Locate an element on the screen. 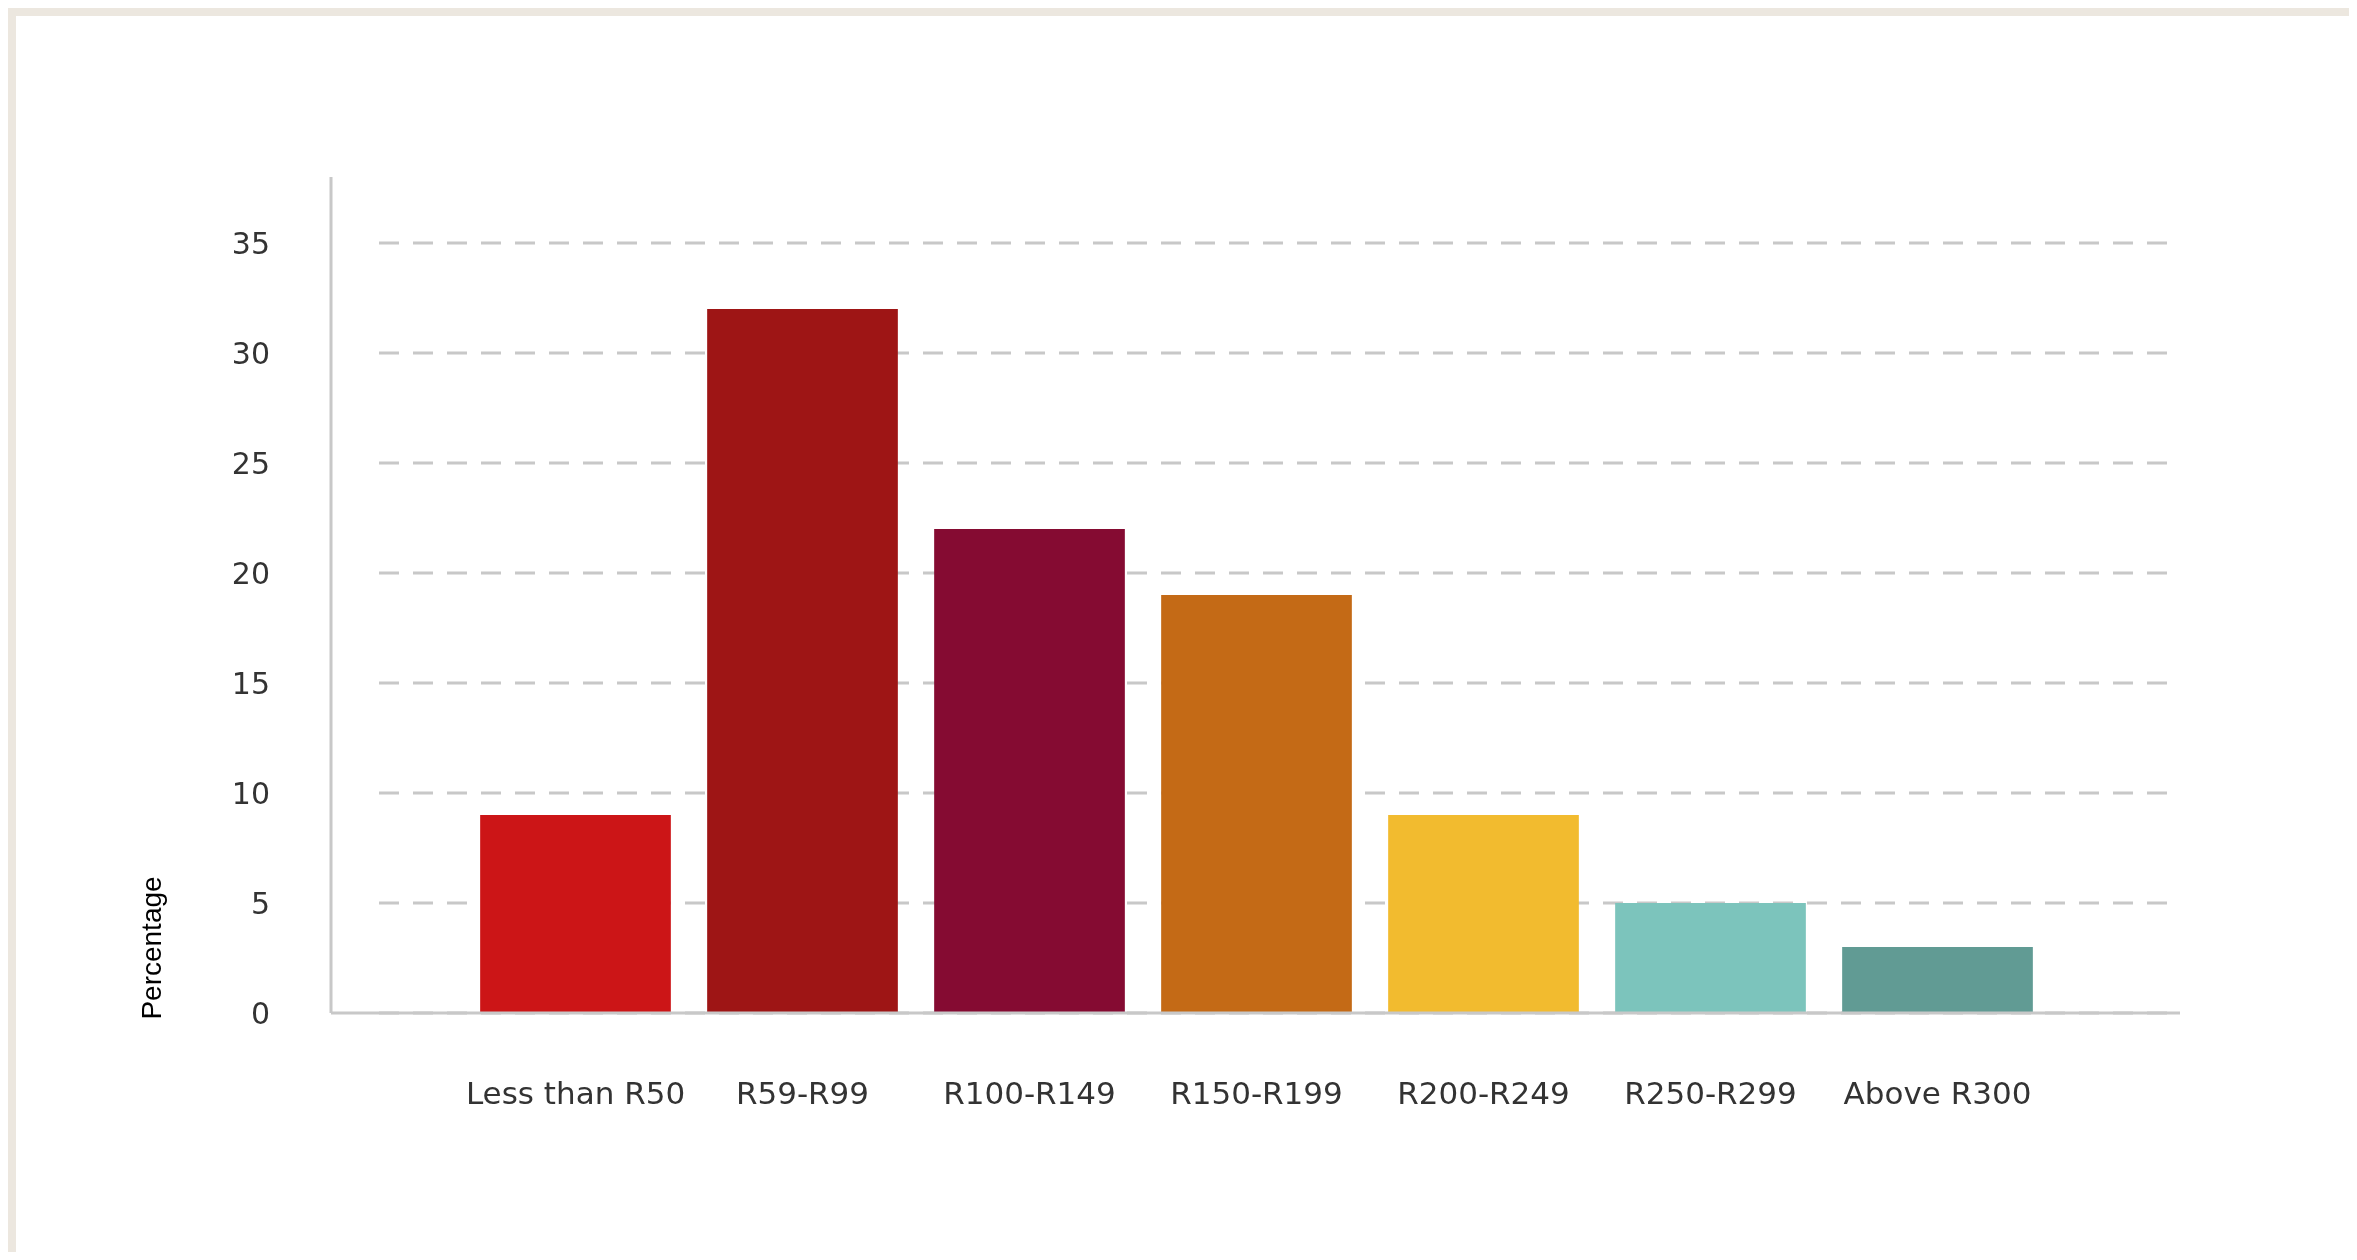  x-tick-label: R59-R99 is located at coordinates (802, 1093).